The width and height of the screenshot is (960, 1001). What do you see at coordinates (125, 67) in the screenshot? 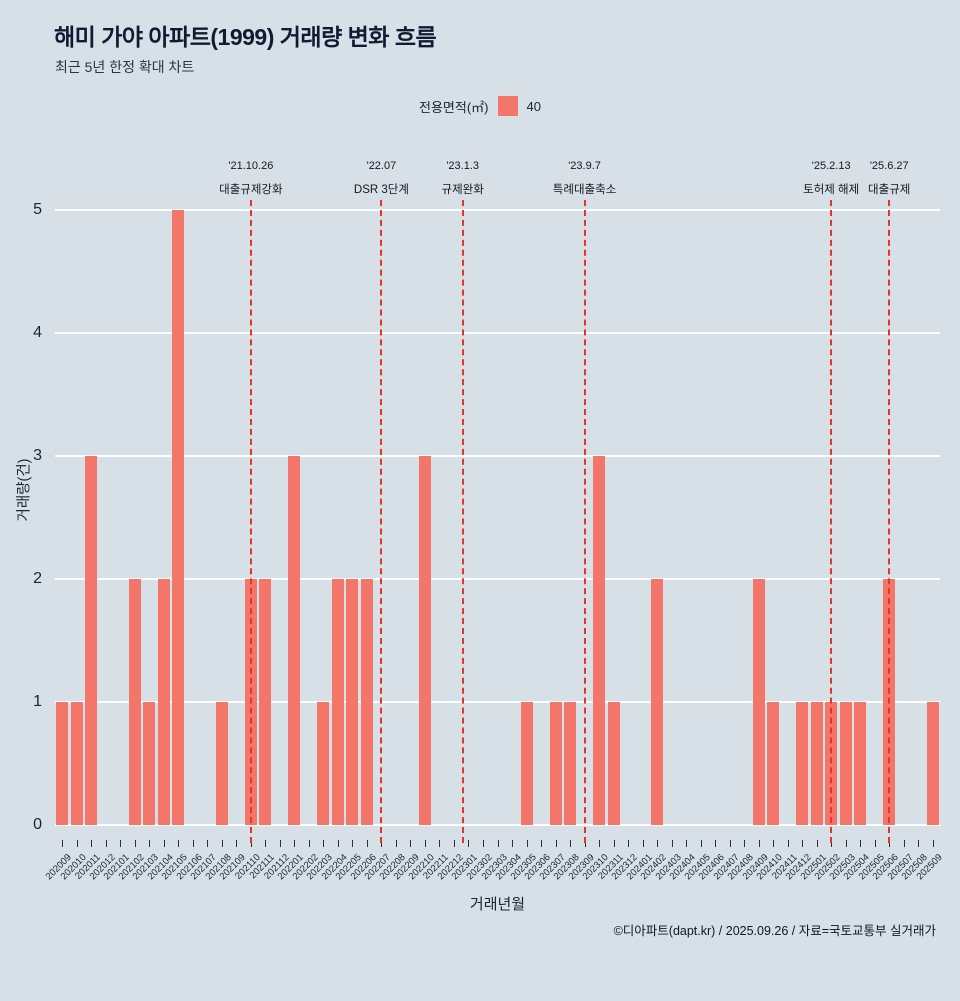
I see `page-subtitle: 최근 5년 한정 확대 차트` at bounding box center [125, 67].